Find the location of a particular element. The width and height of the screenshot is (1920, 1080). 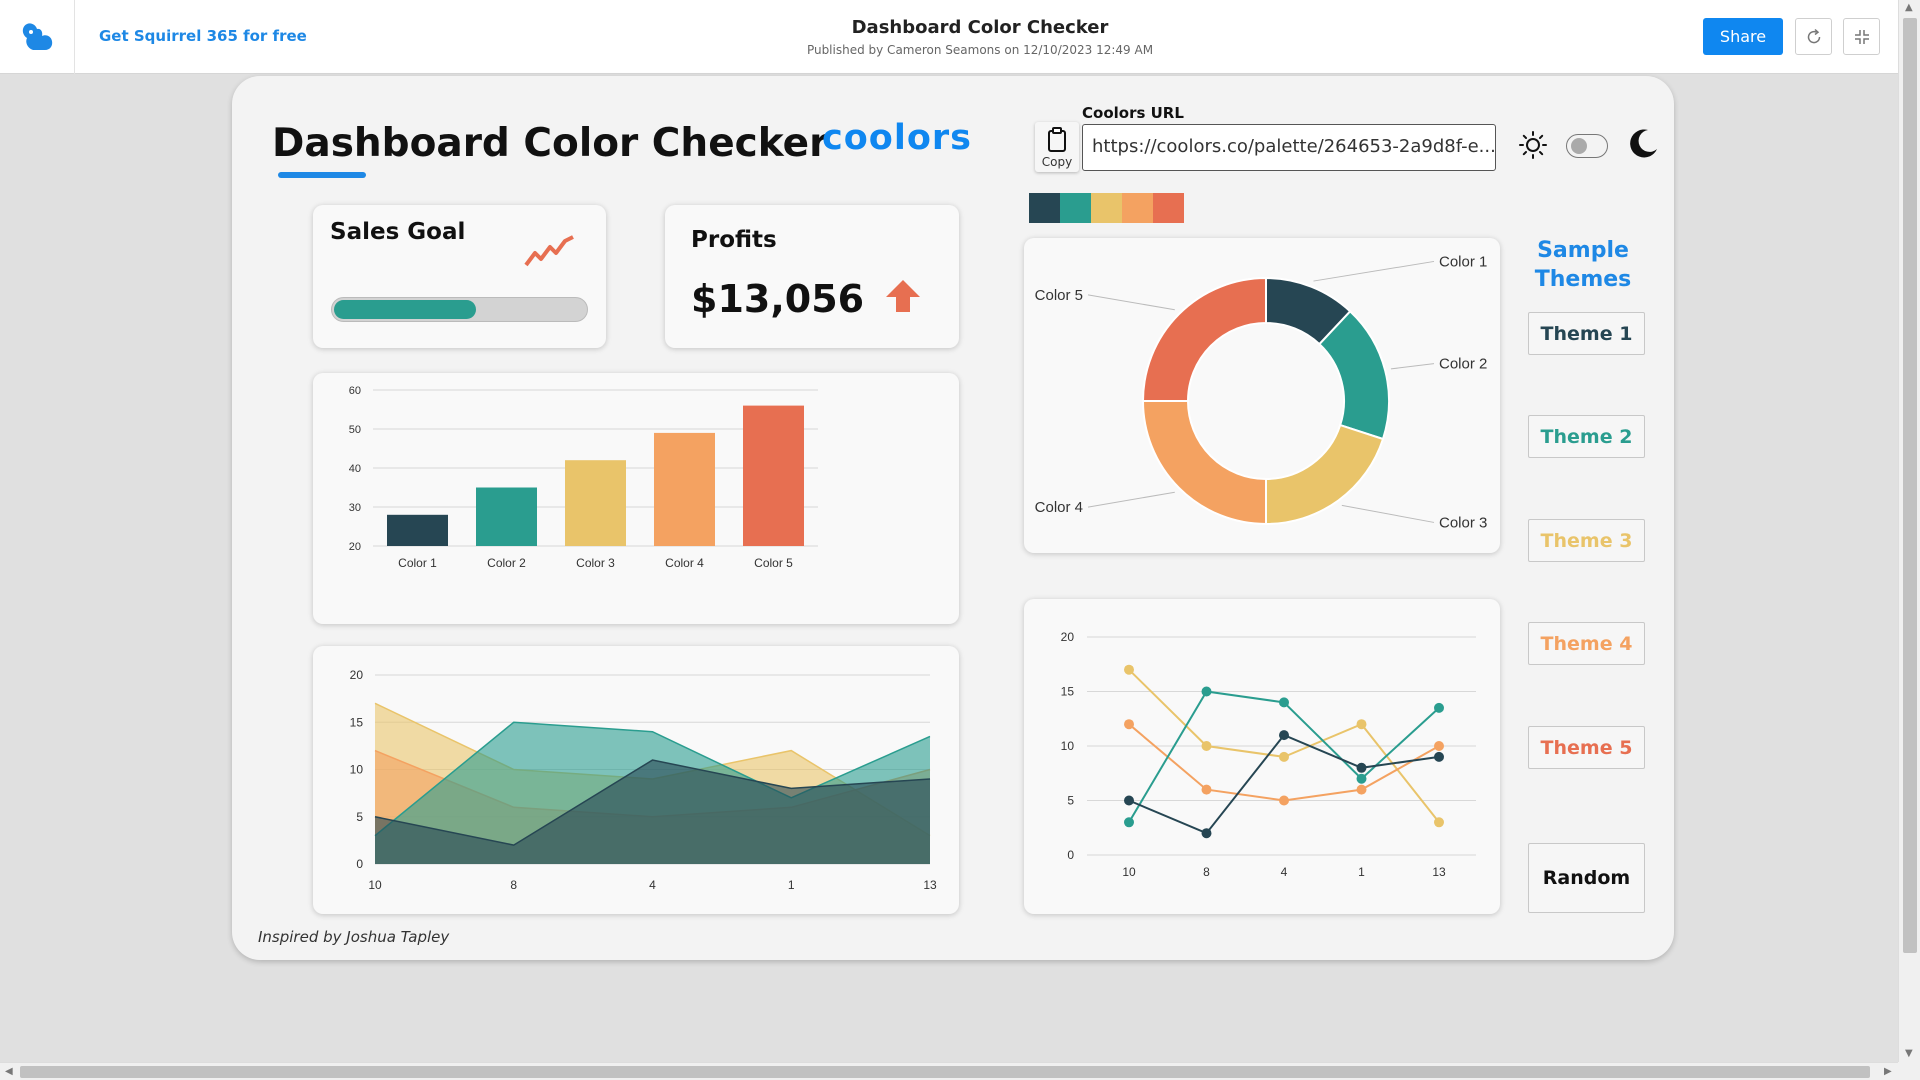

area-y-tick: 10 is located at coordinates (357, 770).